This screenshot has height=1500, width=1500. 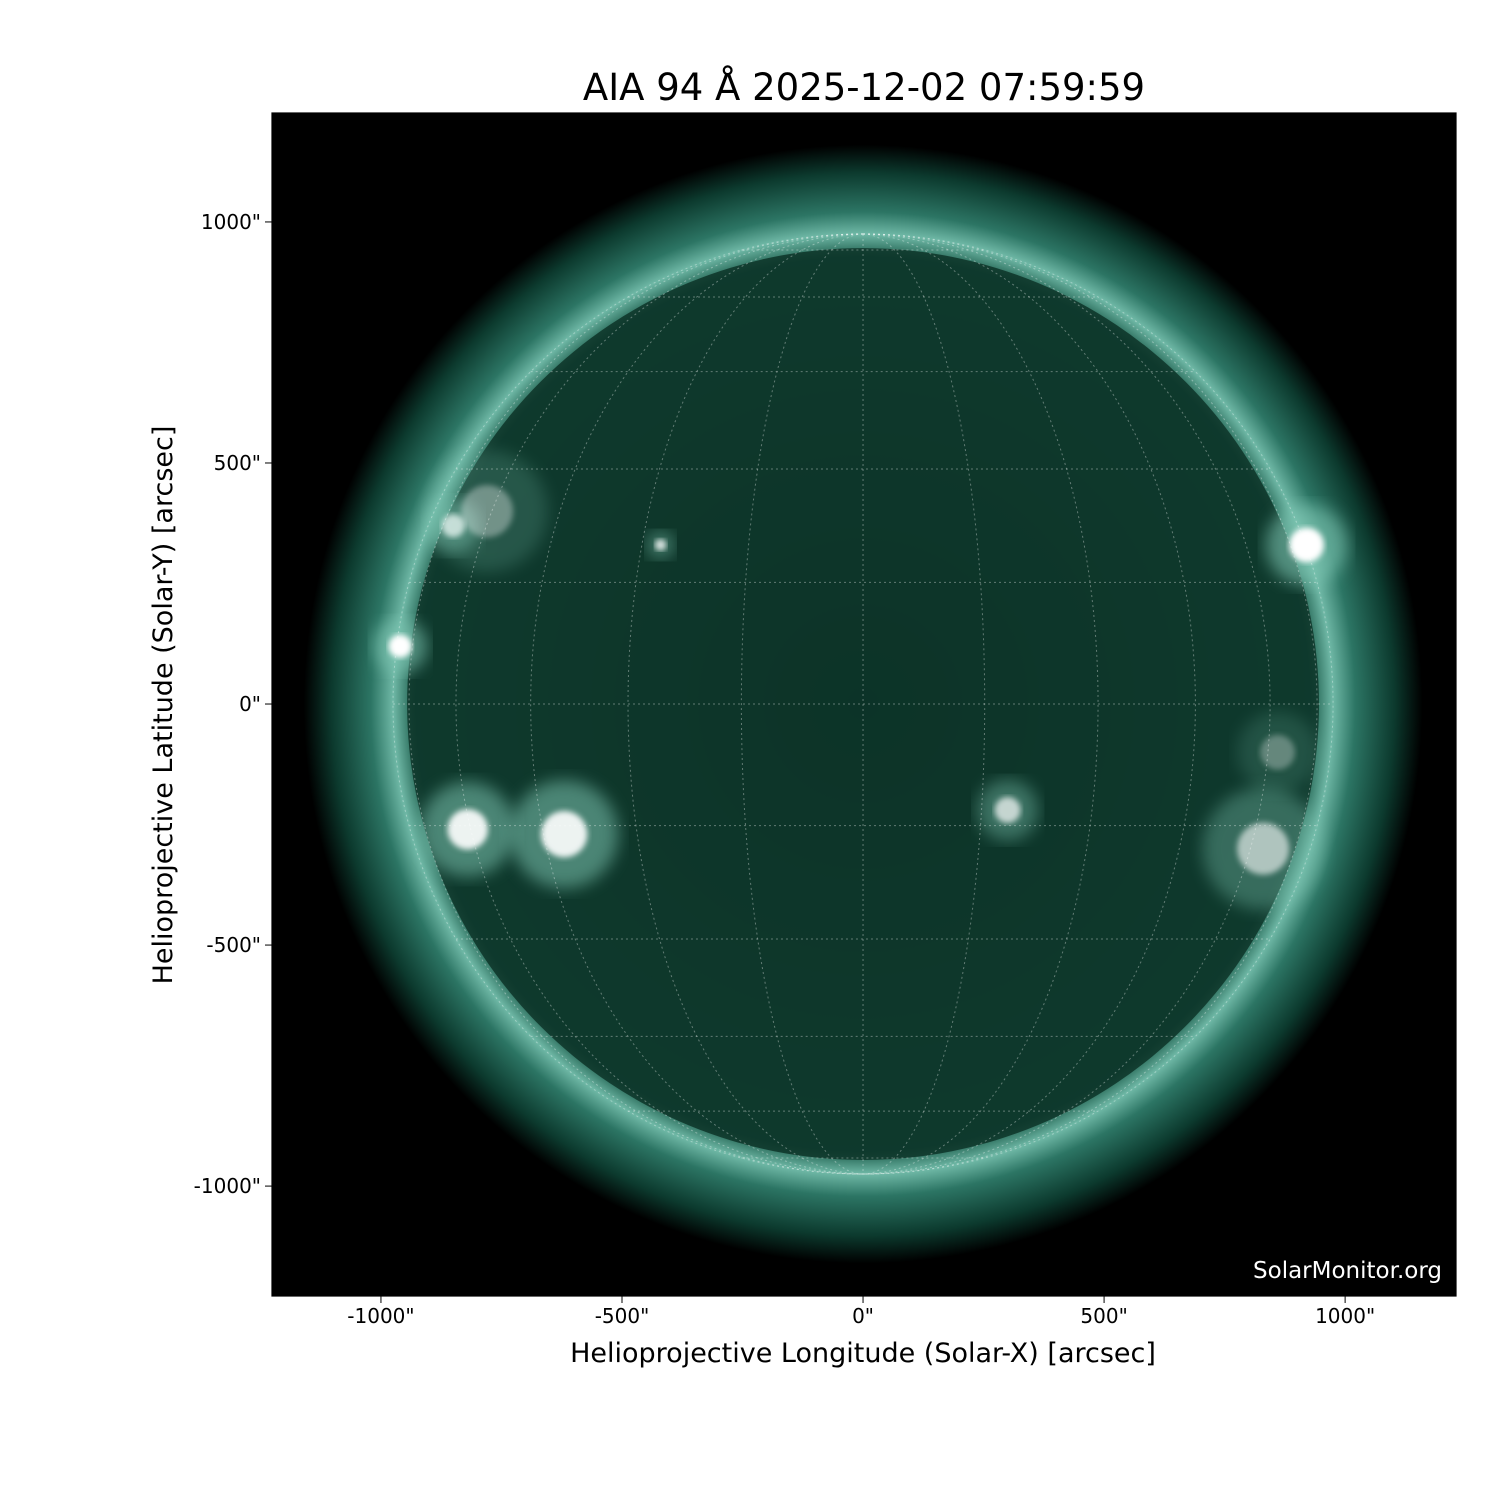 I want to click on y-tick-label: -500", so click(x=233, y=945).